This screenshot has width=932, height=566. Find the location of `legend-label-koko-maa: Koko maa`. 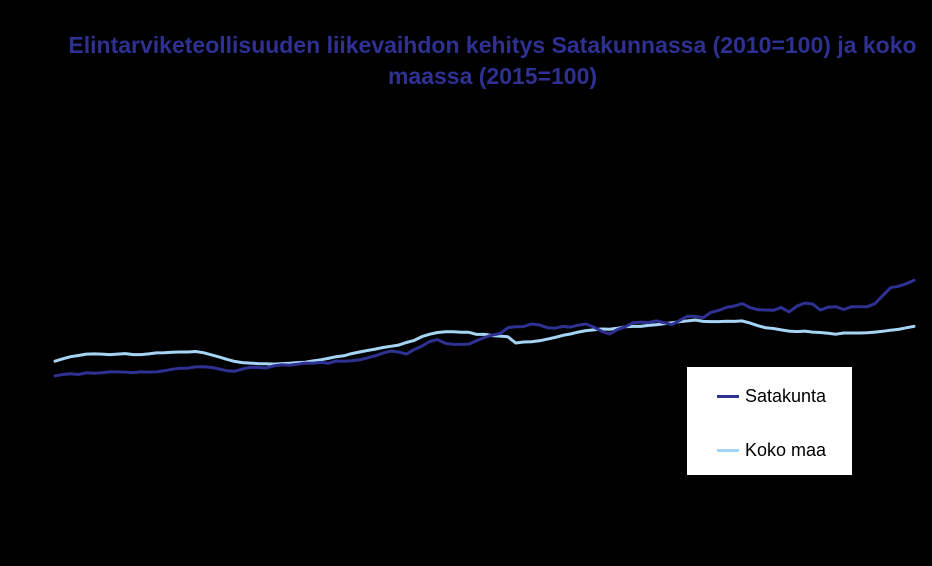

legend-label-koko-maa: Koko maa is located at coordinates (786, 449).